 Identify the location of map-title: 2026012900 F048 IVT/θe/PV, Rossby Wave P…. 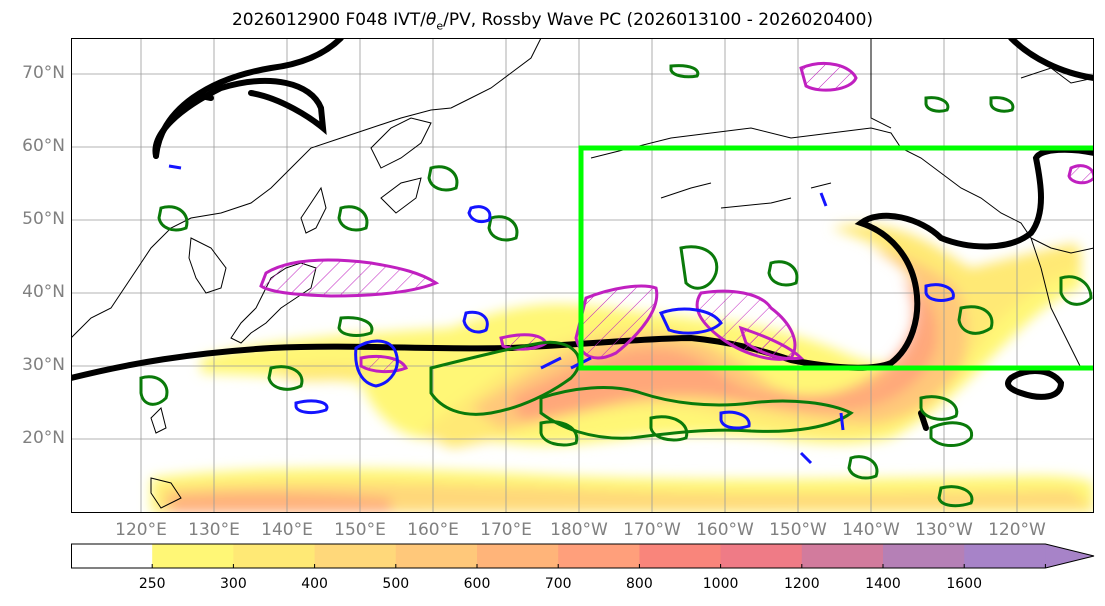
(552, 21).